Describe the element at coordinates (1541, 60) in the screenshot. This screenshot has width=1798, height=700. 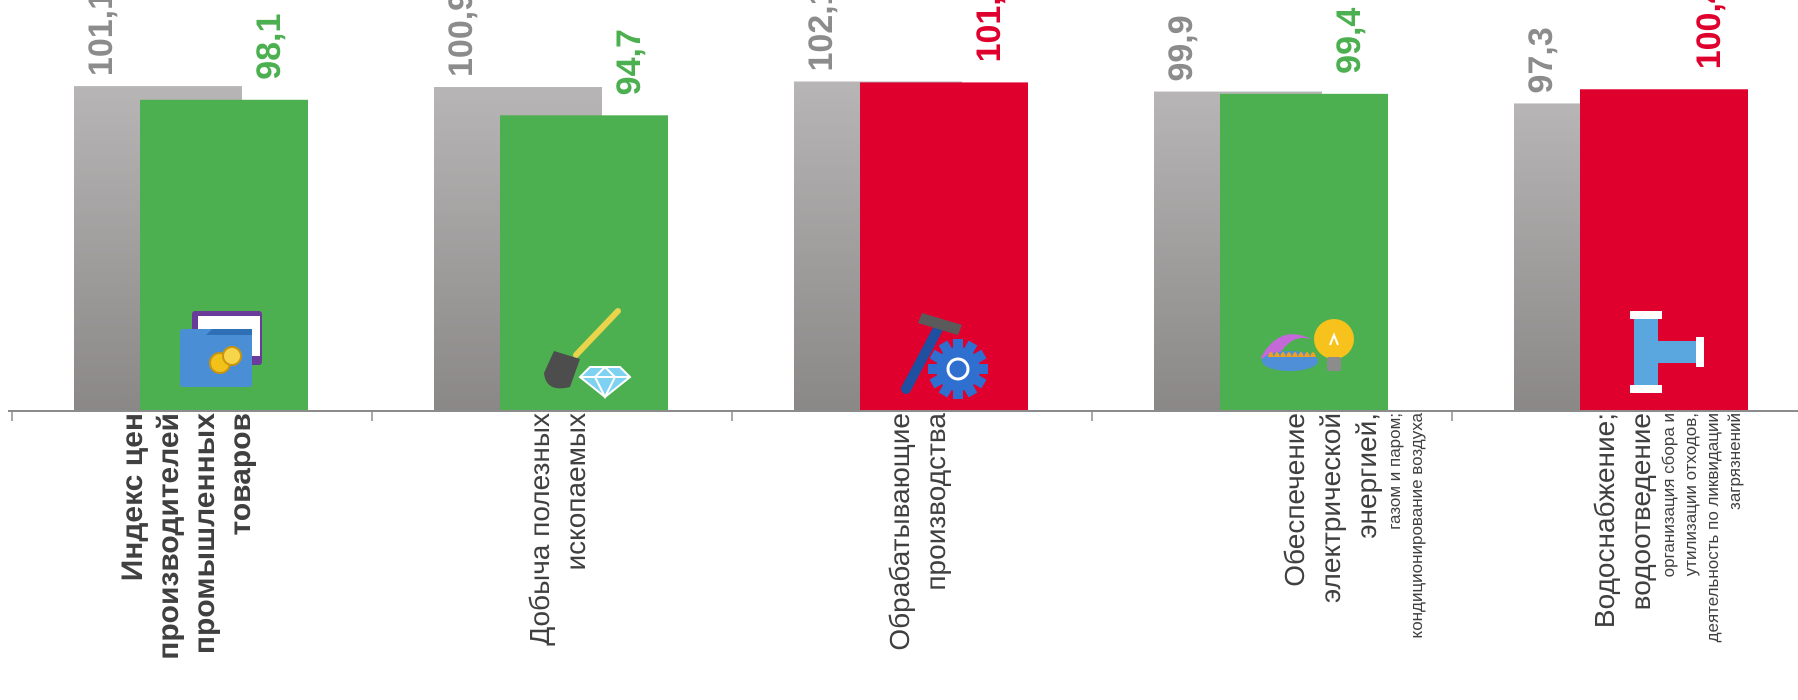
I see `value-label-prev-water: 97,3` at that location.